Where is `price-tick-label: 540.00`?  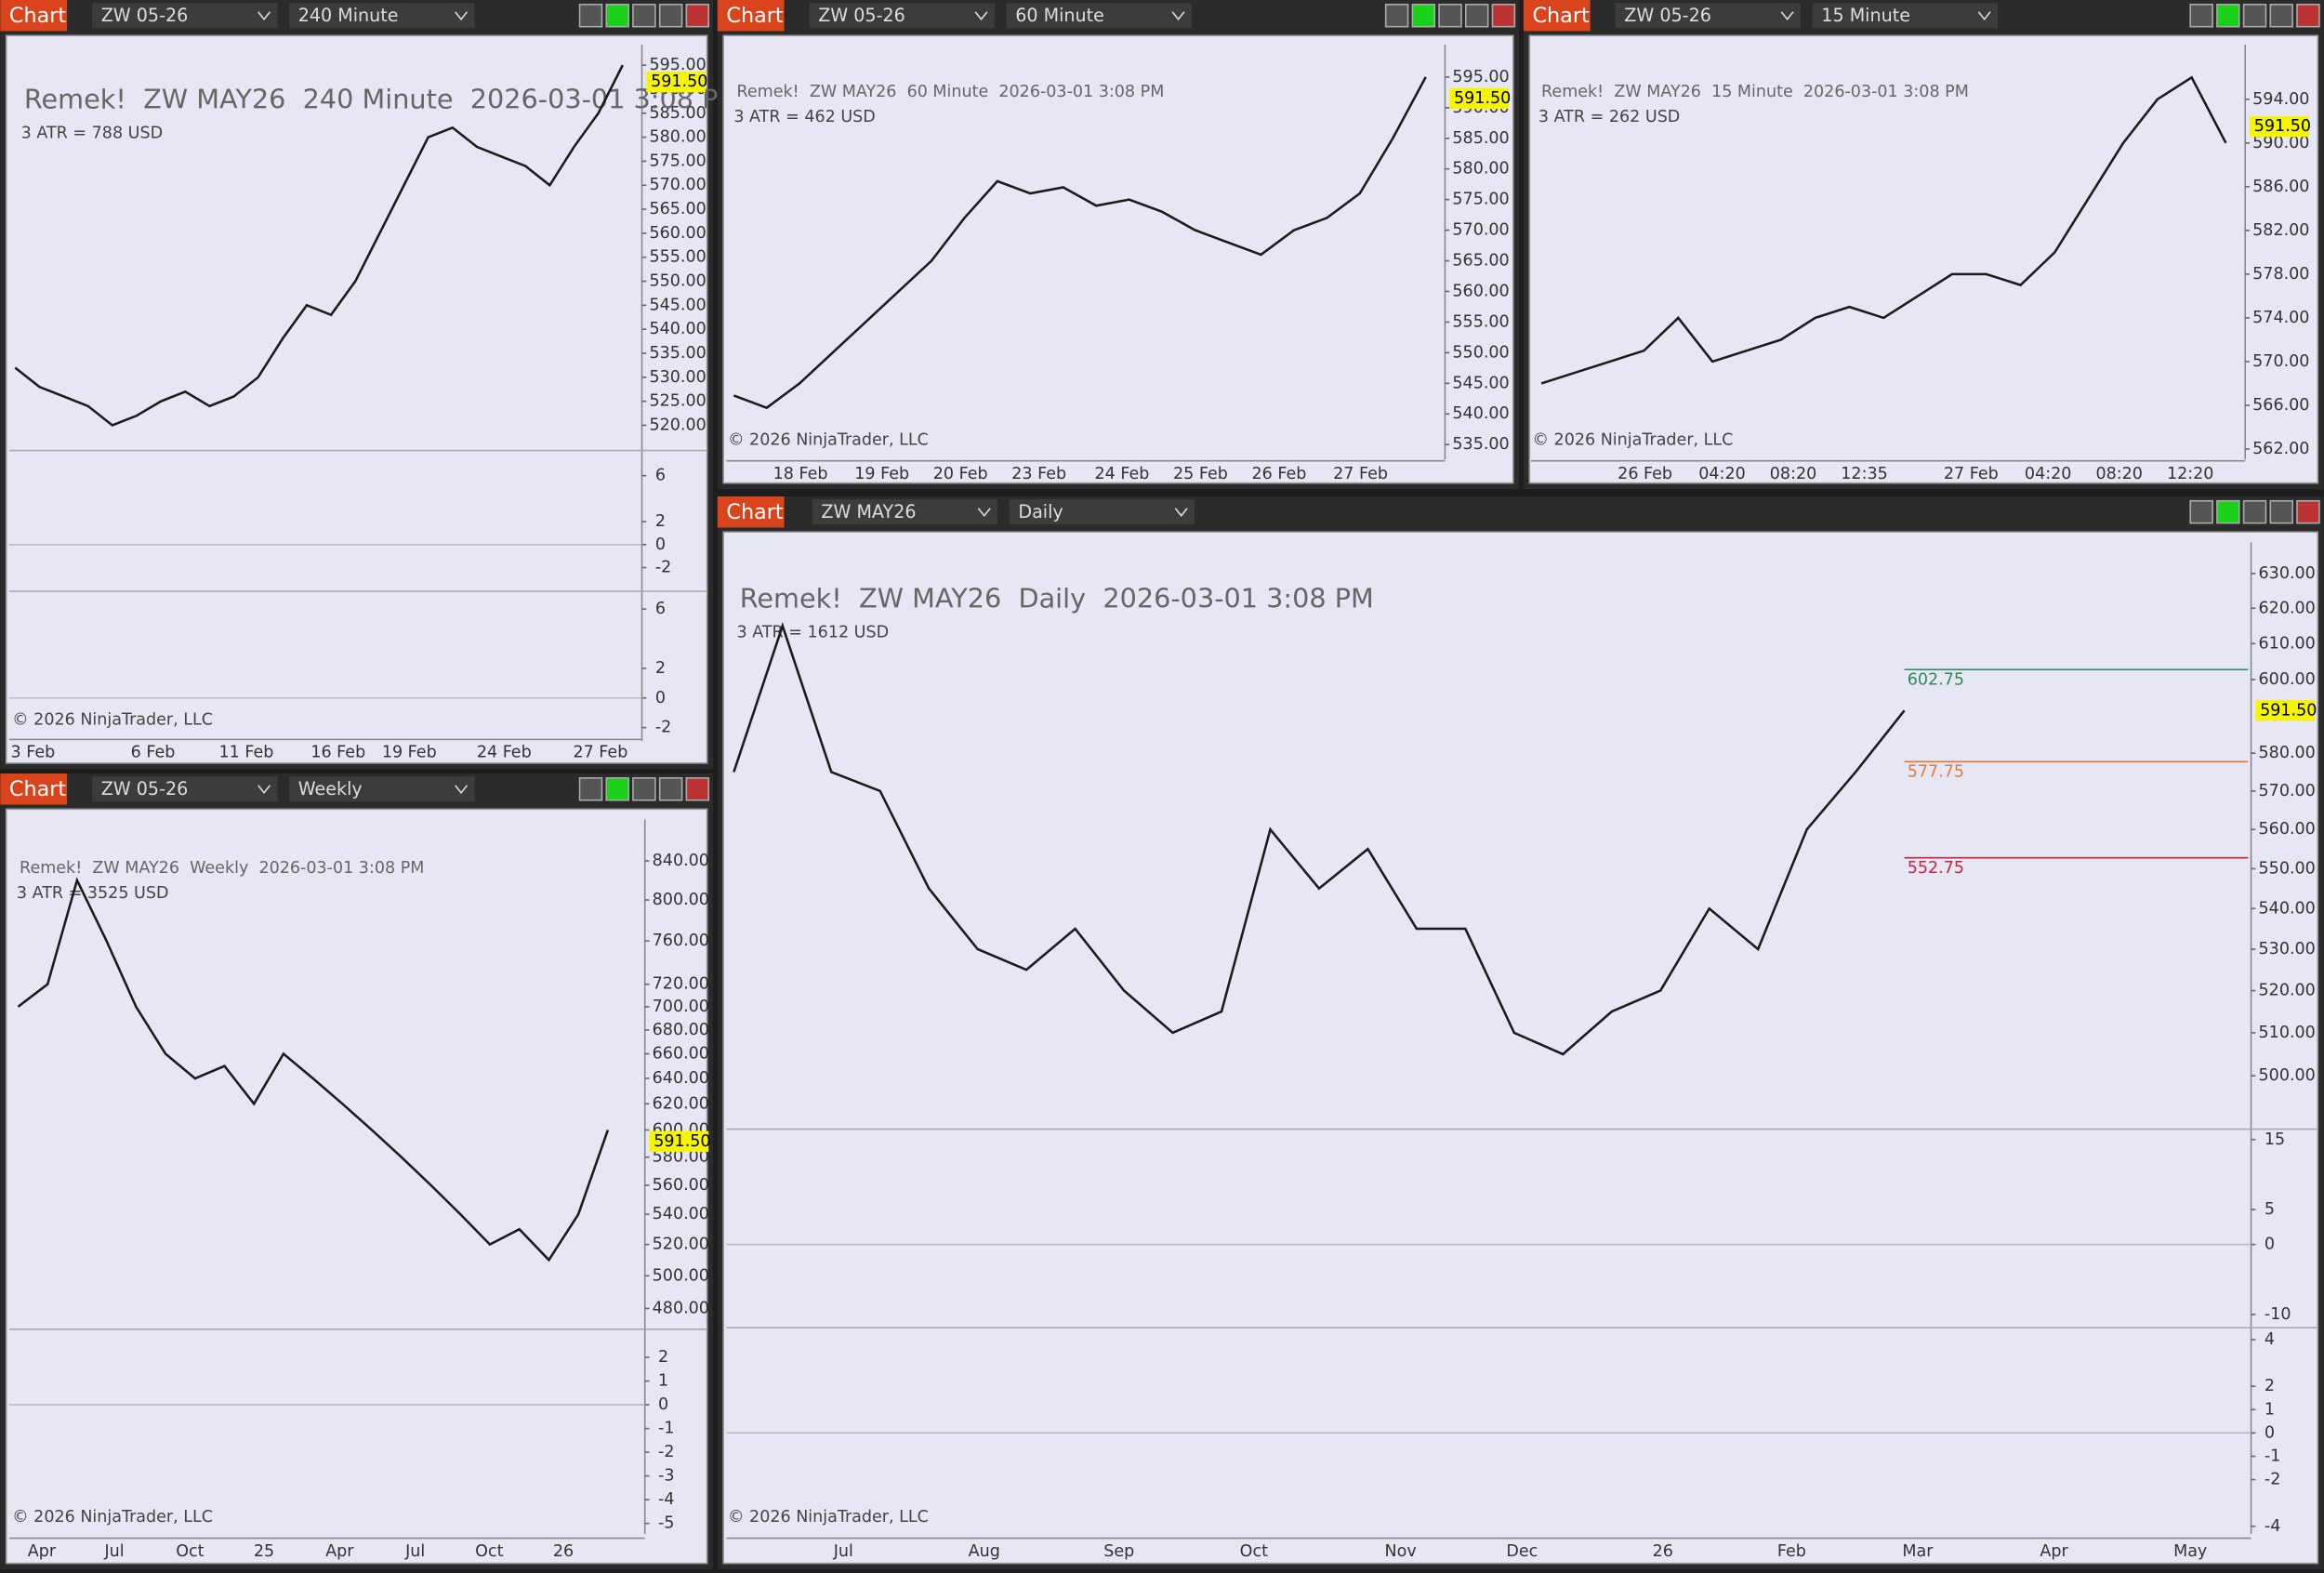
price-tick-label: 540.00 is located at coordinates (1480, 414).